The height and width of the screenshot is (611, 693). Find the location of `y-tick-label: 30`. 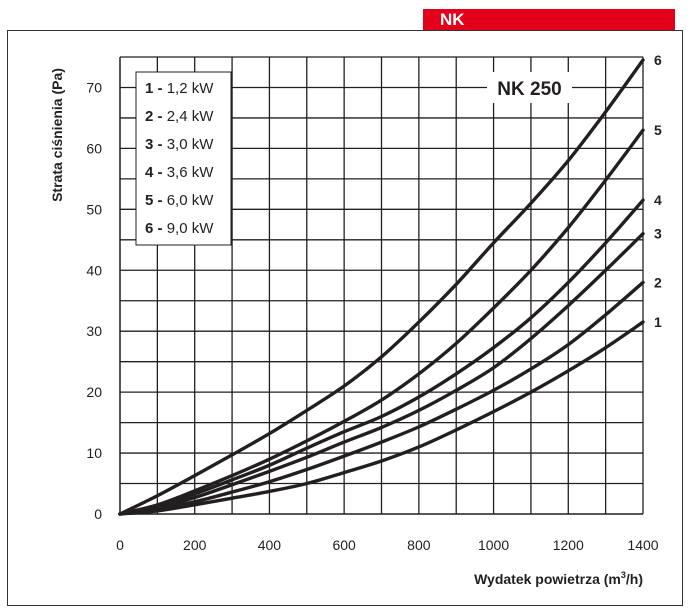

y-tick-label: 30 is located at coordinates (94, 331).